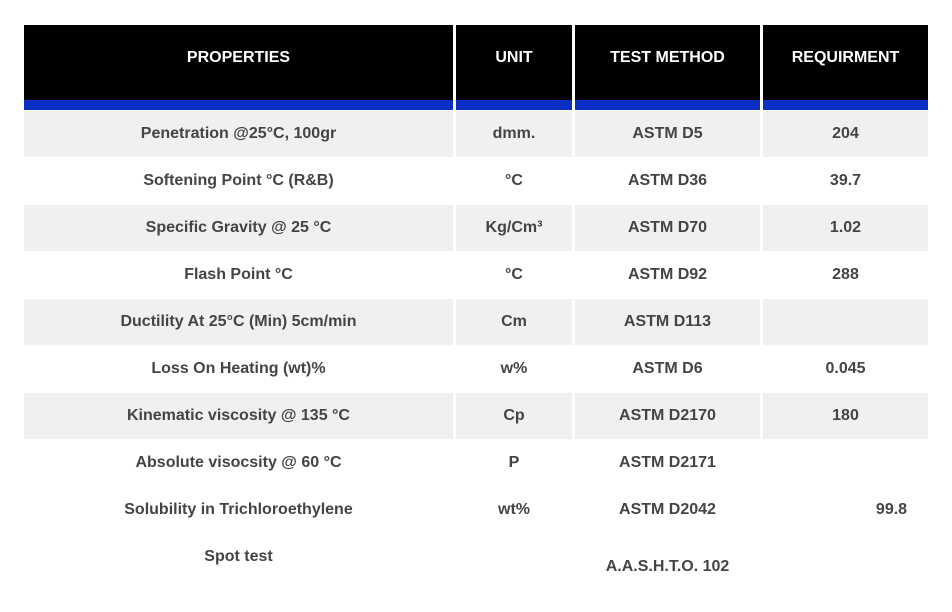 This screenshot has height=612, width=952. Describe the element at coordinates (891, 509) in the screenshot. I see `cell-requirement: 99.8` at that location.